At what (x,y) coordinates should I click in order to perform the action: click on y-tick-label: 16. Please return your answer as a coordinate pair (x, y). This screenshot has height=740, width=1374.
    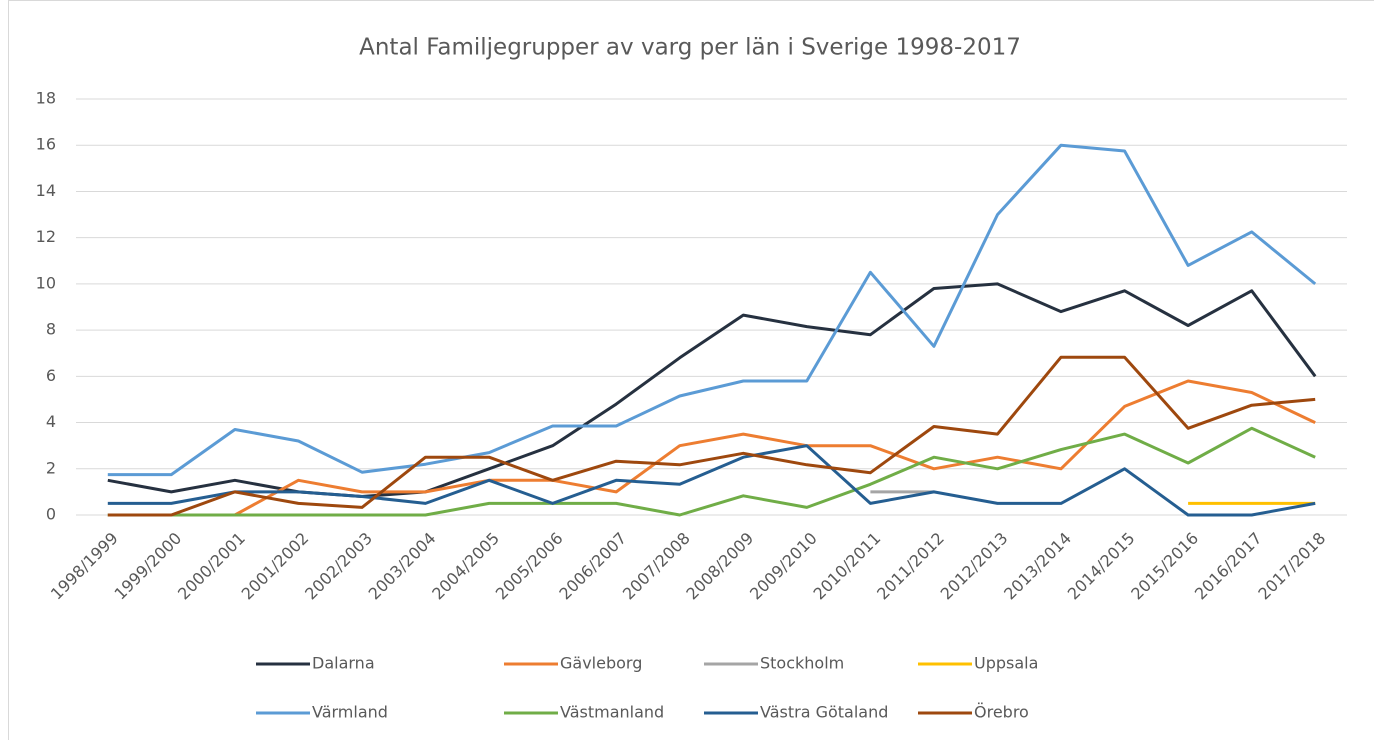
    Looking at the image, I should click on (46, 144).